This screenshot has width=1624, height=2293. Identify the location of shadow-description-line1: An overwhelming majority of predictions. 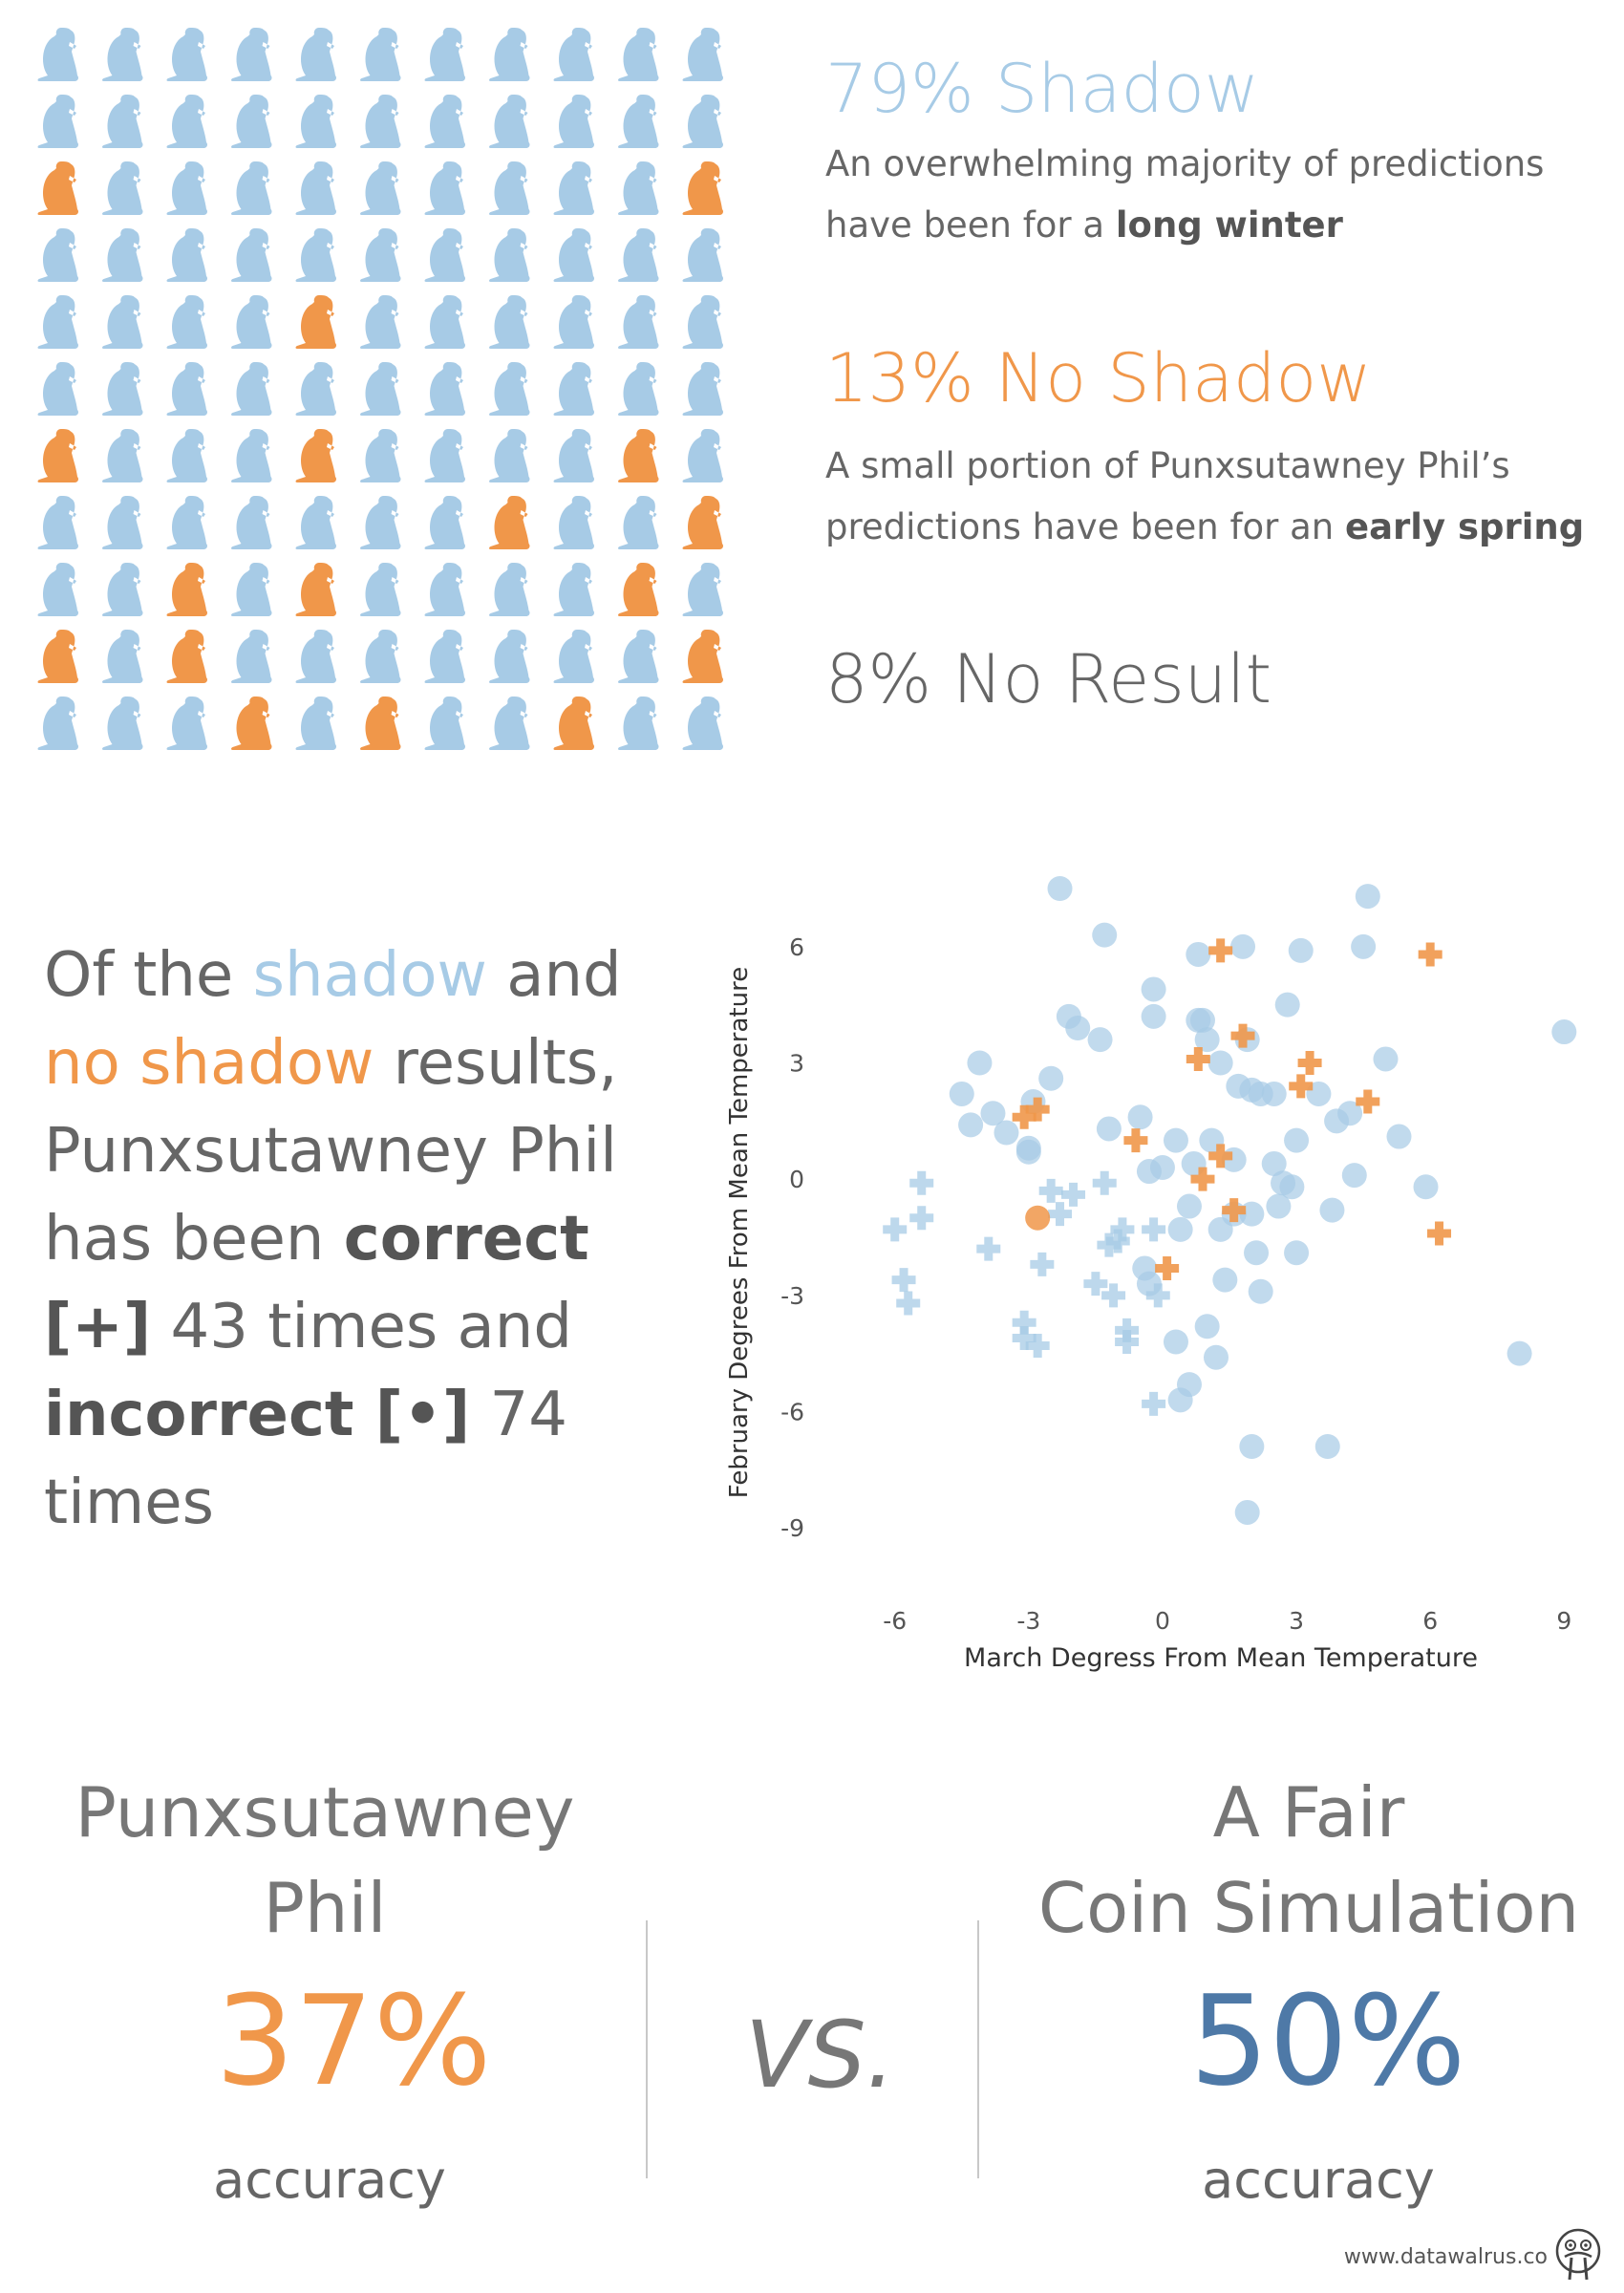
(1185, 163).